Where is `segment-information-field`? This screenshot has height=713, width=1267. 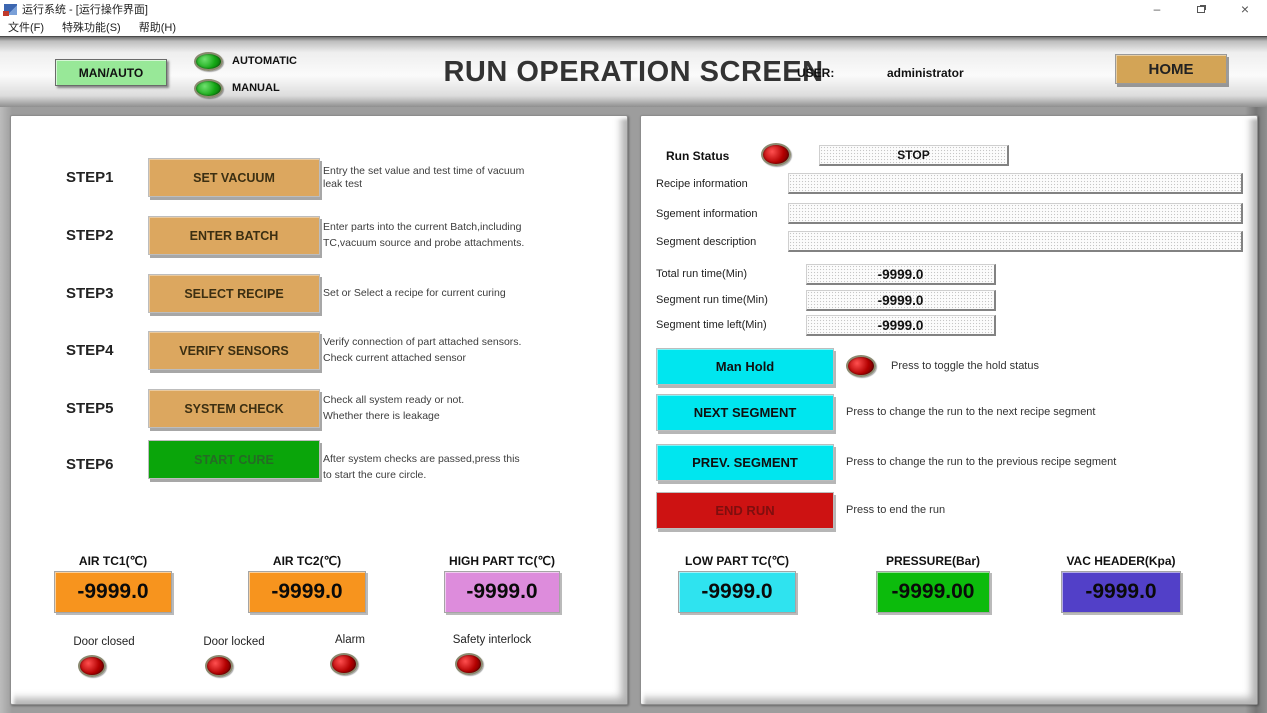
segment-information-field is located at coordinates (1015, 213).